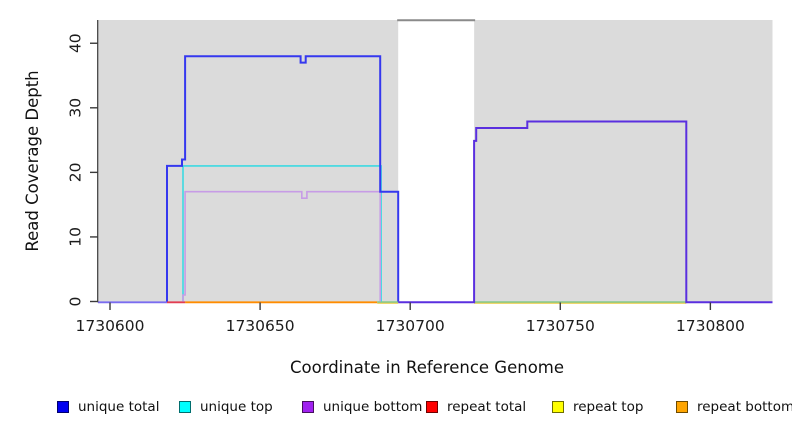  What do you see at coordinates (32, 160) in the screenshot?
I see `y-axis-label: Read Coverage Depth` at bounding box center [32, 160].